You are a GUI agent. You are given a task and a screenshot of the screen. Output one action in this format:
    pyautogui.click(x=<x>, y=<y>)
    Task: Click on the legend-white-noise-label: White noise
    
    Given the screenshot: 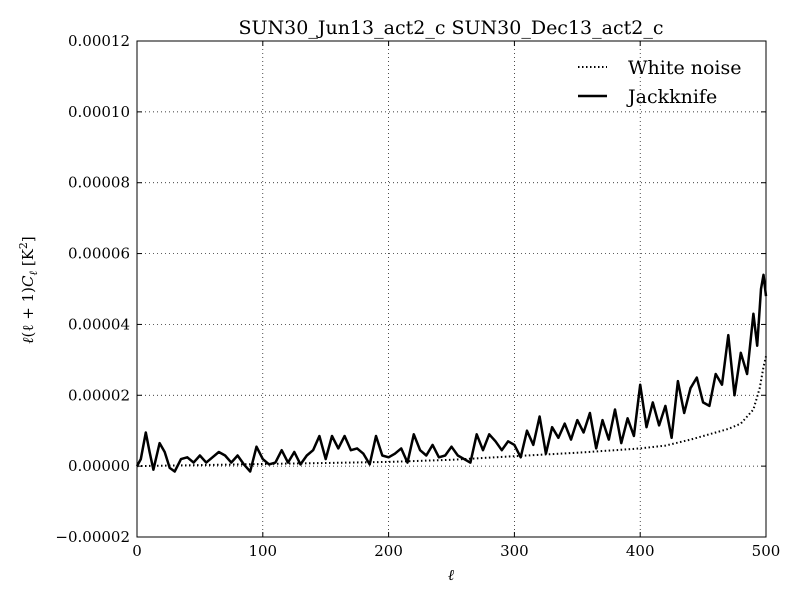 What is the action you would take?
    pyautogui.click(x=685, y=68)
    